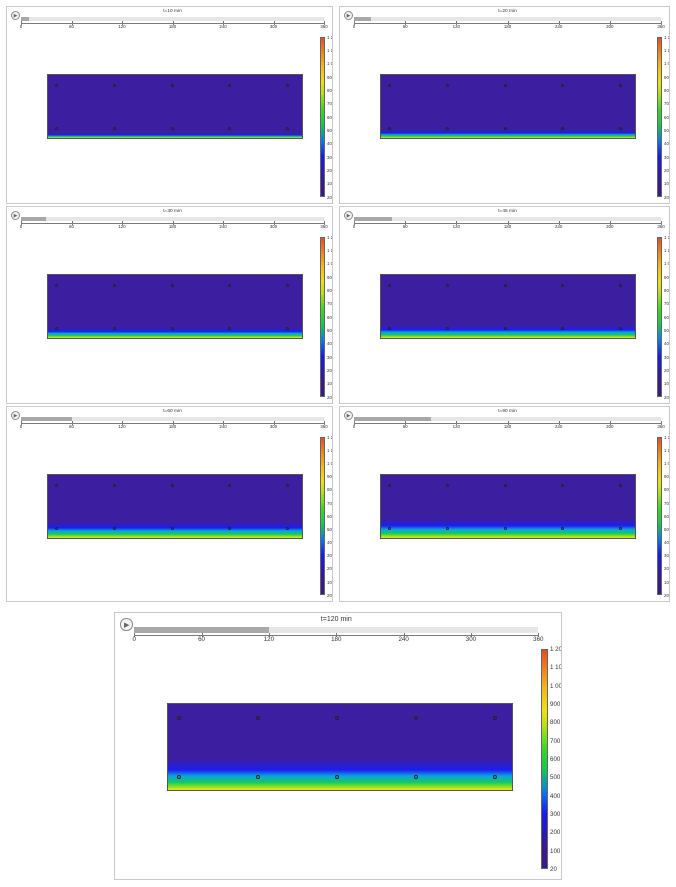 This screenshot has width=676, height=887. What do you see at coordinates (329, 516) in the screenshot?
I see `colorbar-label: 600` at bounding box center [329, 516].